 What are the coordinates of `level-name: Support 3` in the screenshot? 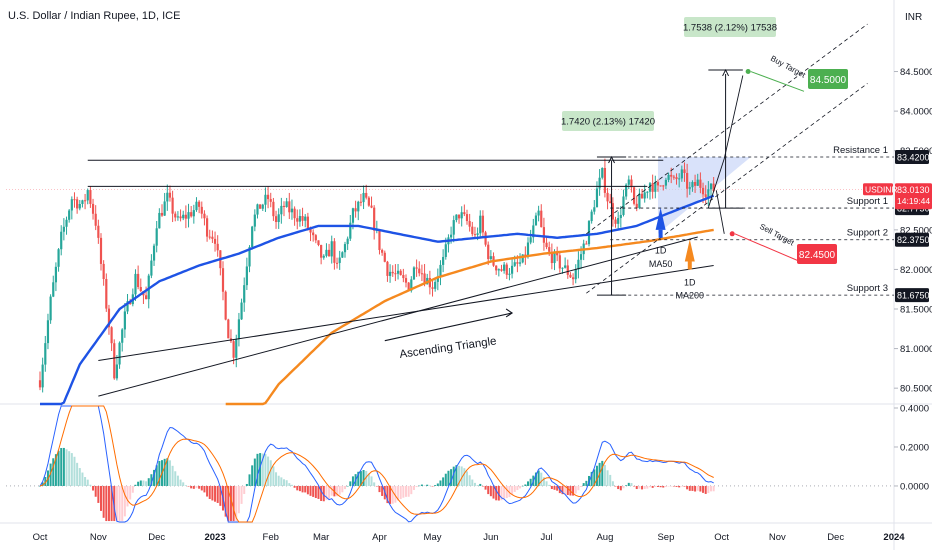 It's located at (867, 288).